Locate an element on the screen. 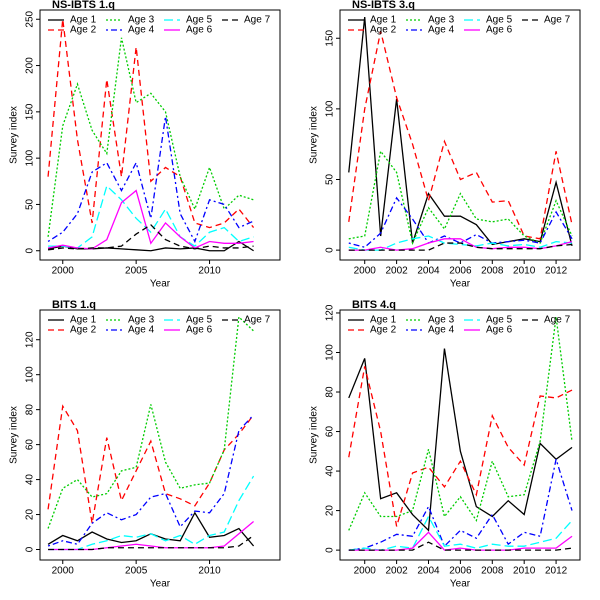 The height and width of the screenshot is (600, 600). y-tick-label: 120 is located at coordinates (330, 312).